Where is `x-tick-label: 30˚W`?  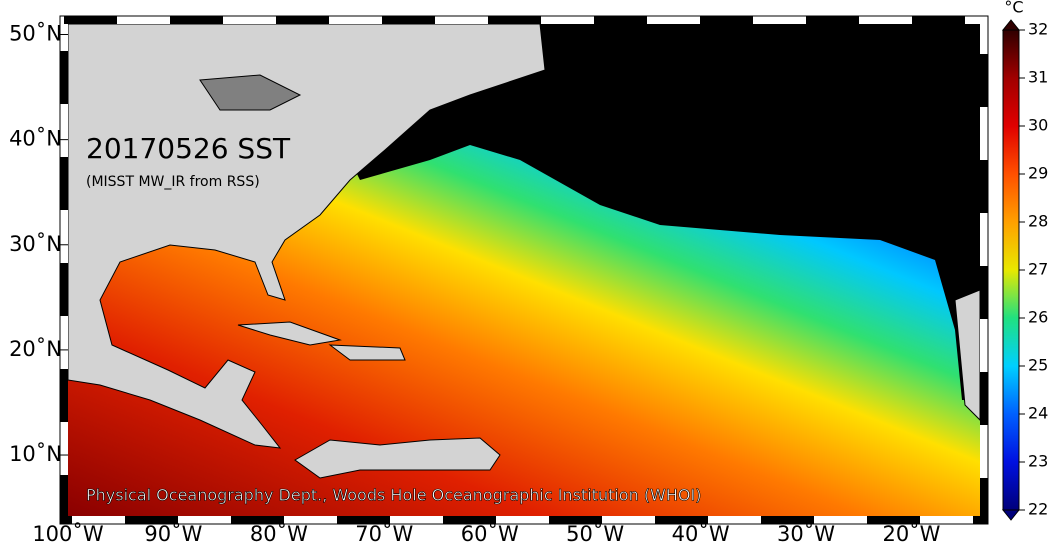 x-tick-label: 30˚W is located at coordinates (806, 534).